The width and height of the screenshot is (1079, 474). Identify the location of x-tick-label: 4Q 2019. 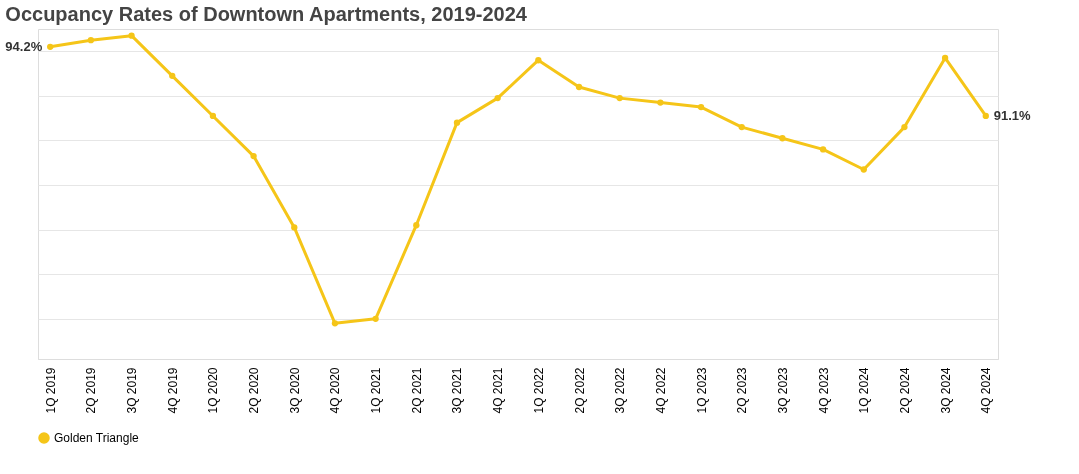
(172, 390).